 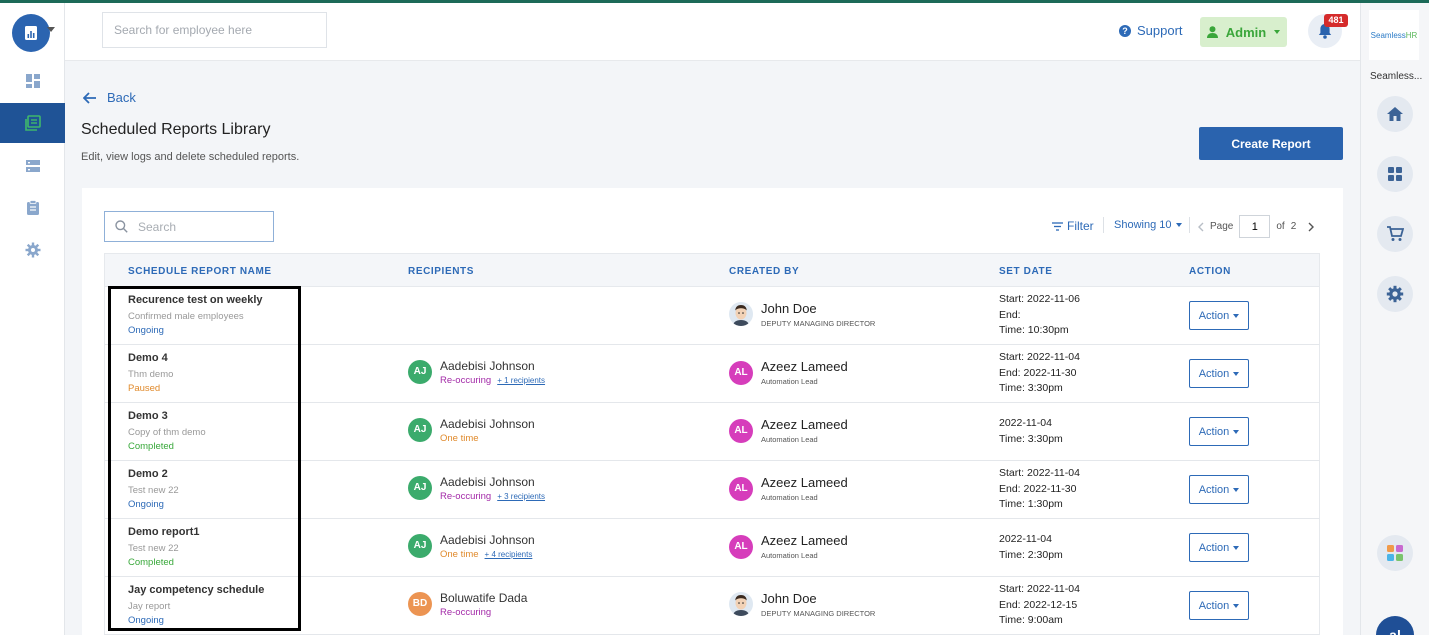 I want to click on support-label: Support, so click(x=1160, y=30).